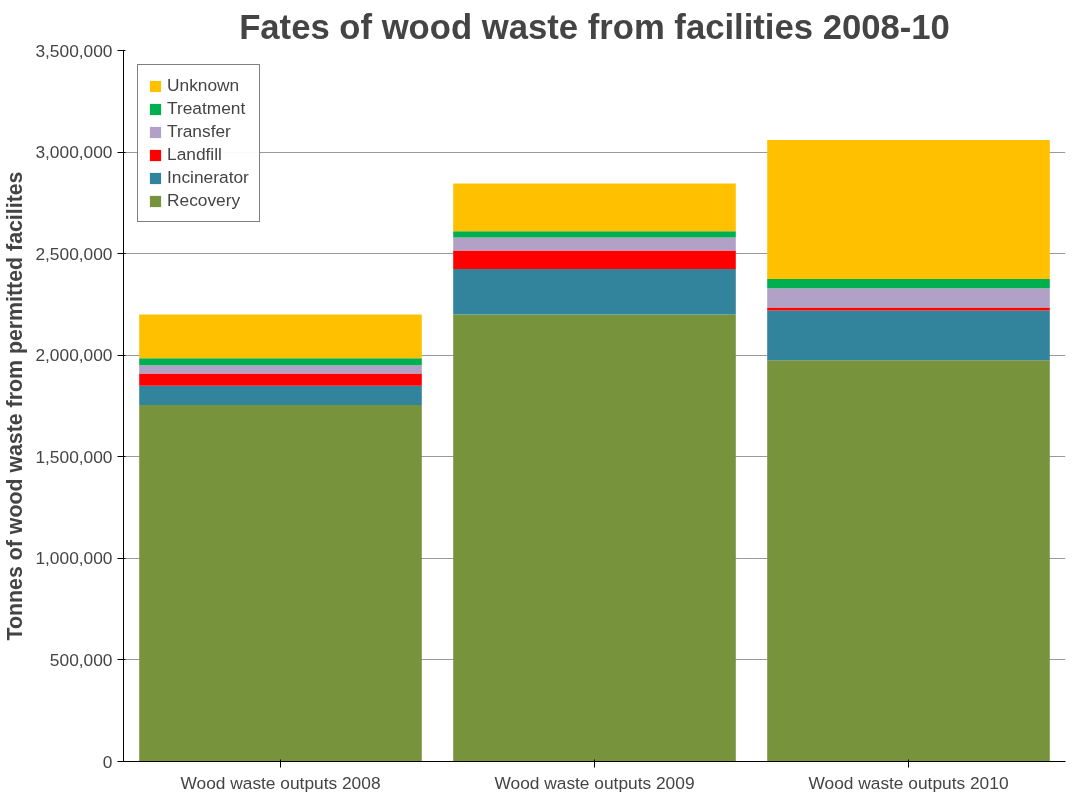 The height and width of the screenshot is (805, 1079). What do you see at coordinates (280, 782) in the screenshot?
I see `x-tick-label: Wood waste outputs 2008` at bounding box center [280, 782].